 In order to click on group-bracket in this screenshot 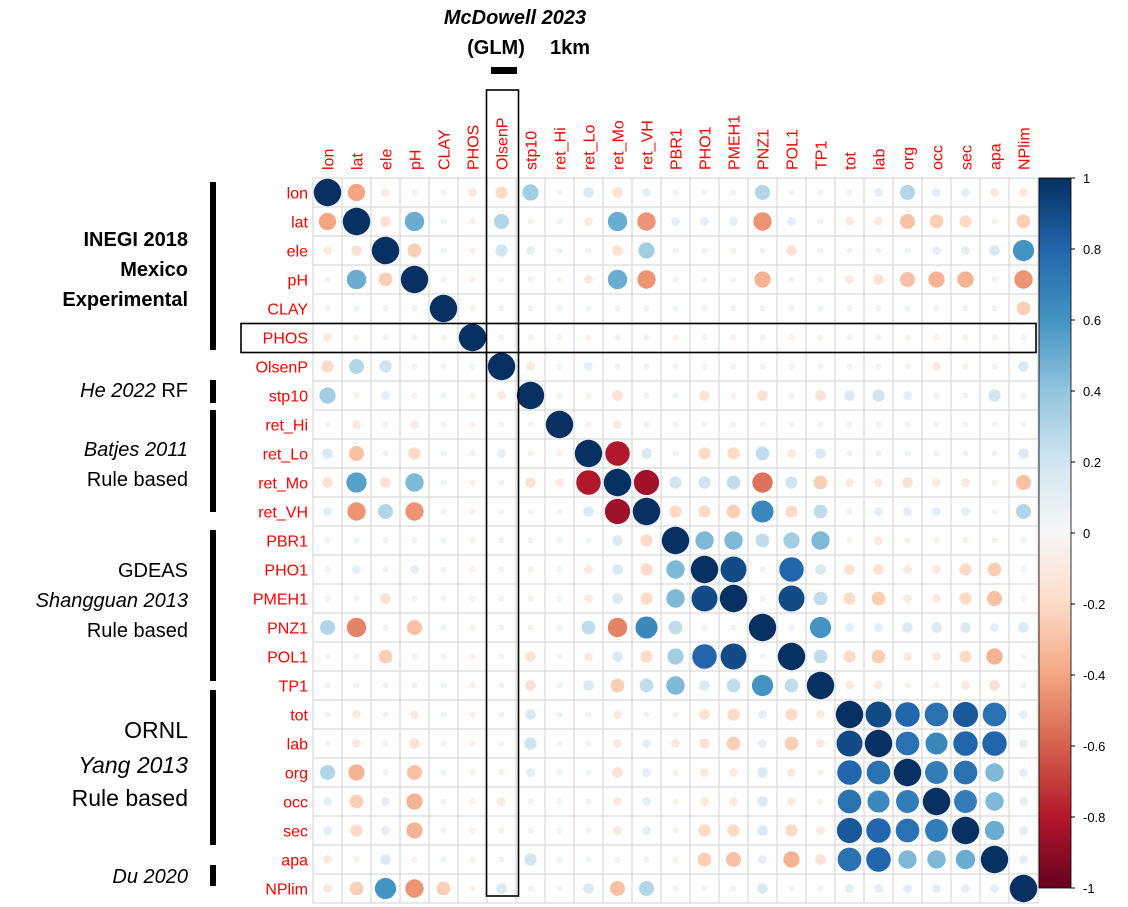, I will do `click(213, 266)`.